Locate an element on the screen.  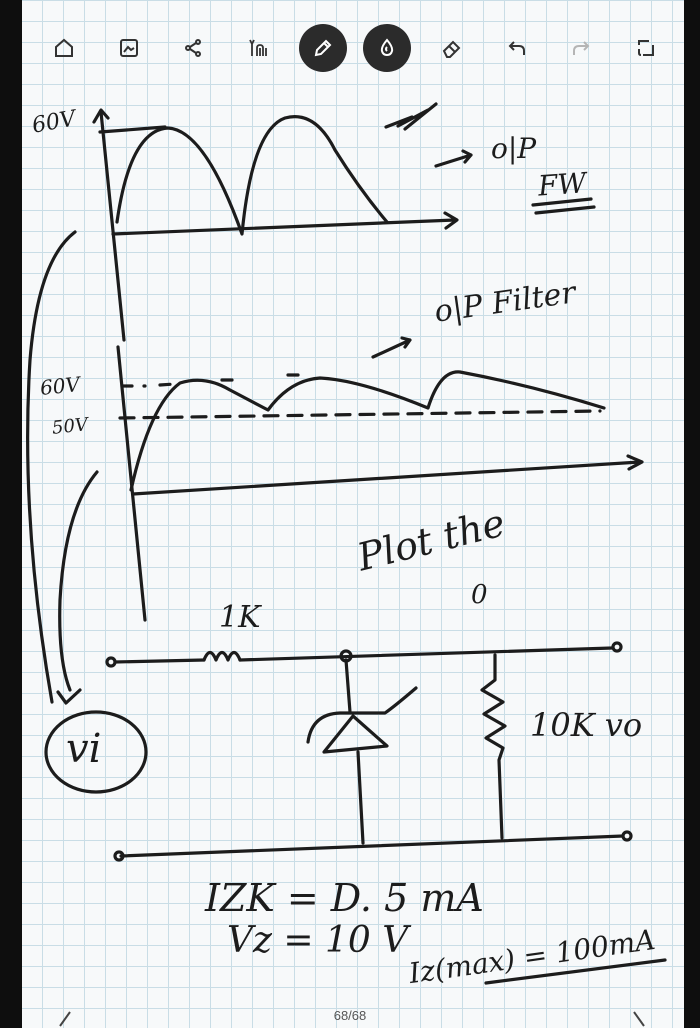
x-axis-top is located at coordinates (284, 227).